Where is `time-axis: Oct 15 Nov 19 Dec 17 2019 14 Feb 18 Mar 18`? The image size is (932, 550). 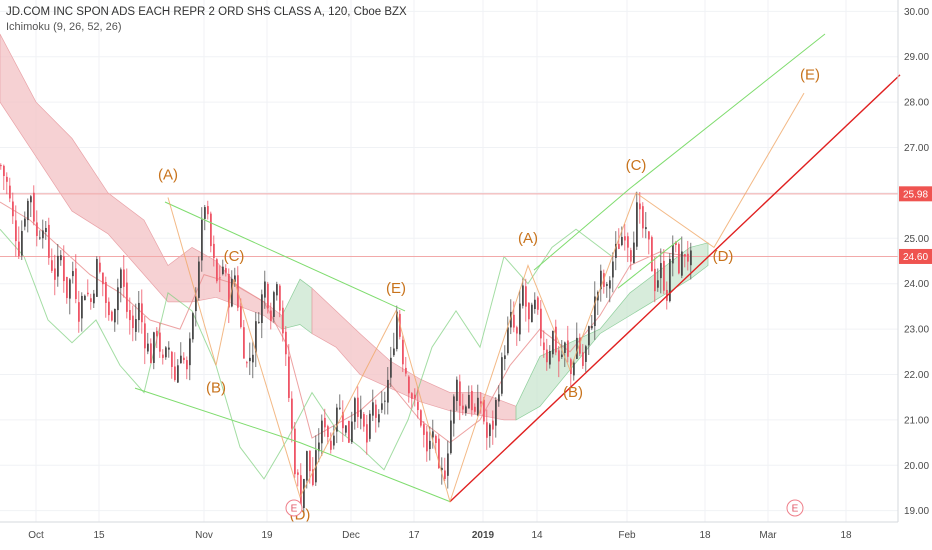
time-axis: Oct 15 Nov 19 Dec 17 2019 14 Feb 18 Mar 18 is located at coordinates (449, 531).